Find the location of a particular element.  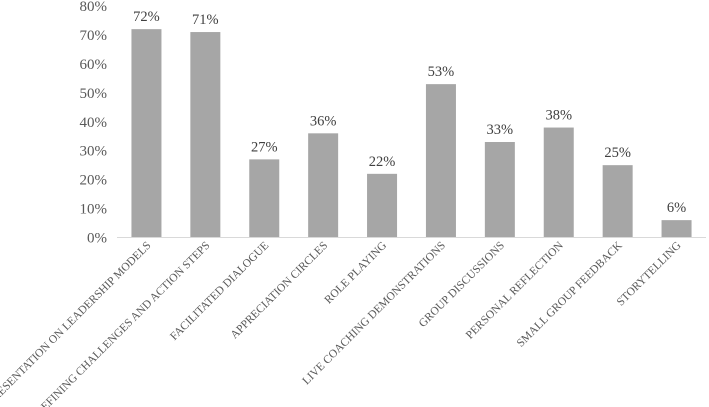

data-label: 22% is located at coordinates (382, 162).